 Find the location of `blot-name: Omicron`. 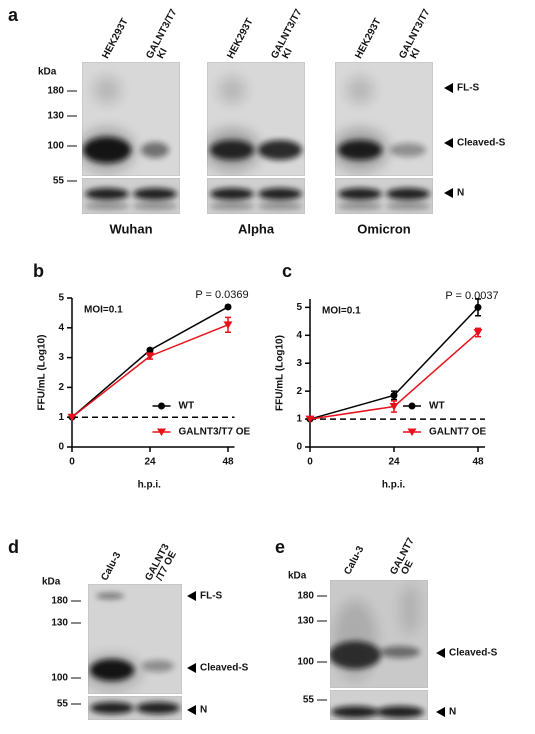

blot-name: Omicron is located at coordinates (384, 228).